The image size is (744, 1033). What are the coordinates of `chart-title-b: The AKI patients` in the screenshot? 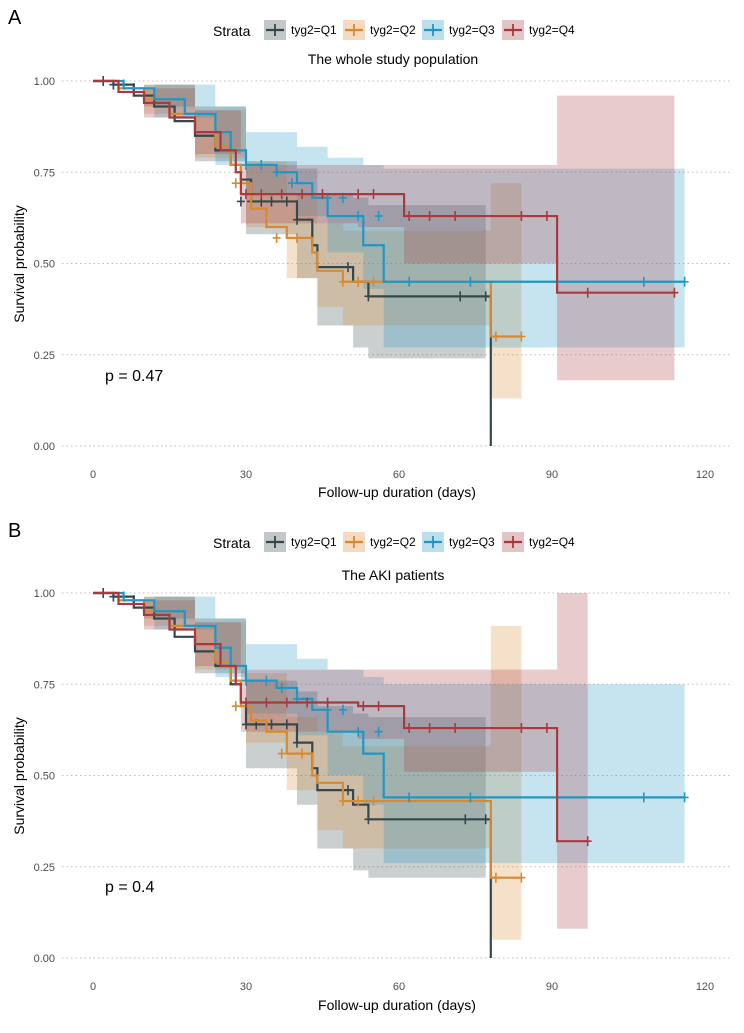 It's located at (393, 575).